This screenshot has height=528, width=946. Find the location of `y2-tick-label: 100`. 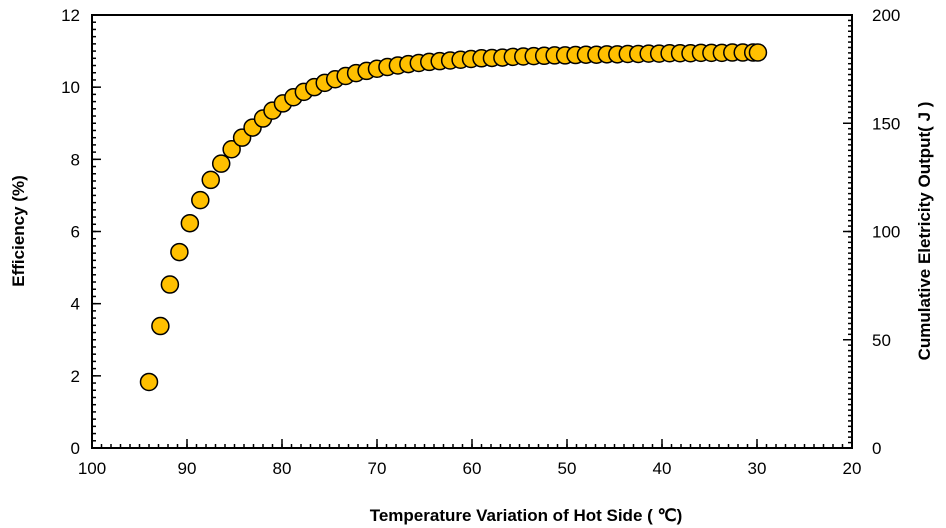

y2-tick-label: 100 is located at coordinates (886, 232).